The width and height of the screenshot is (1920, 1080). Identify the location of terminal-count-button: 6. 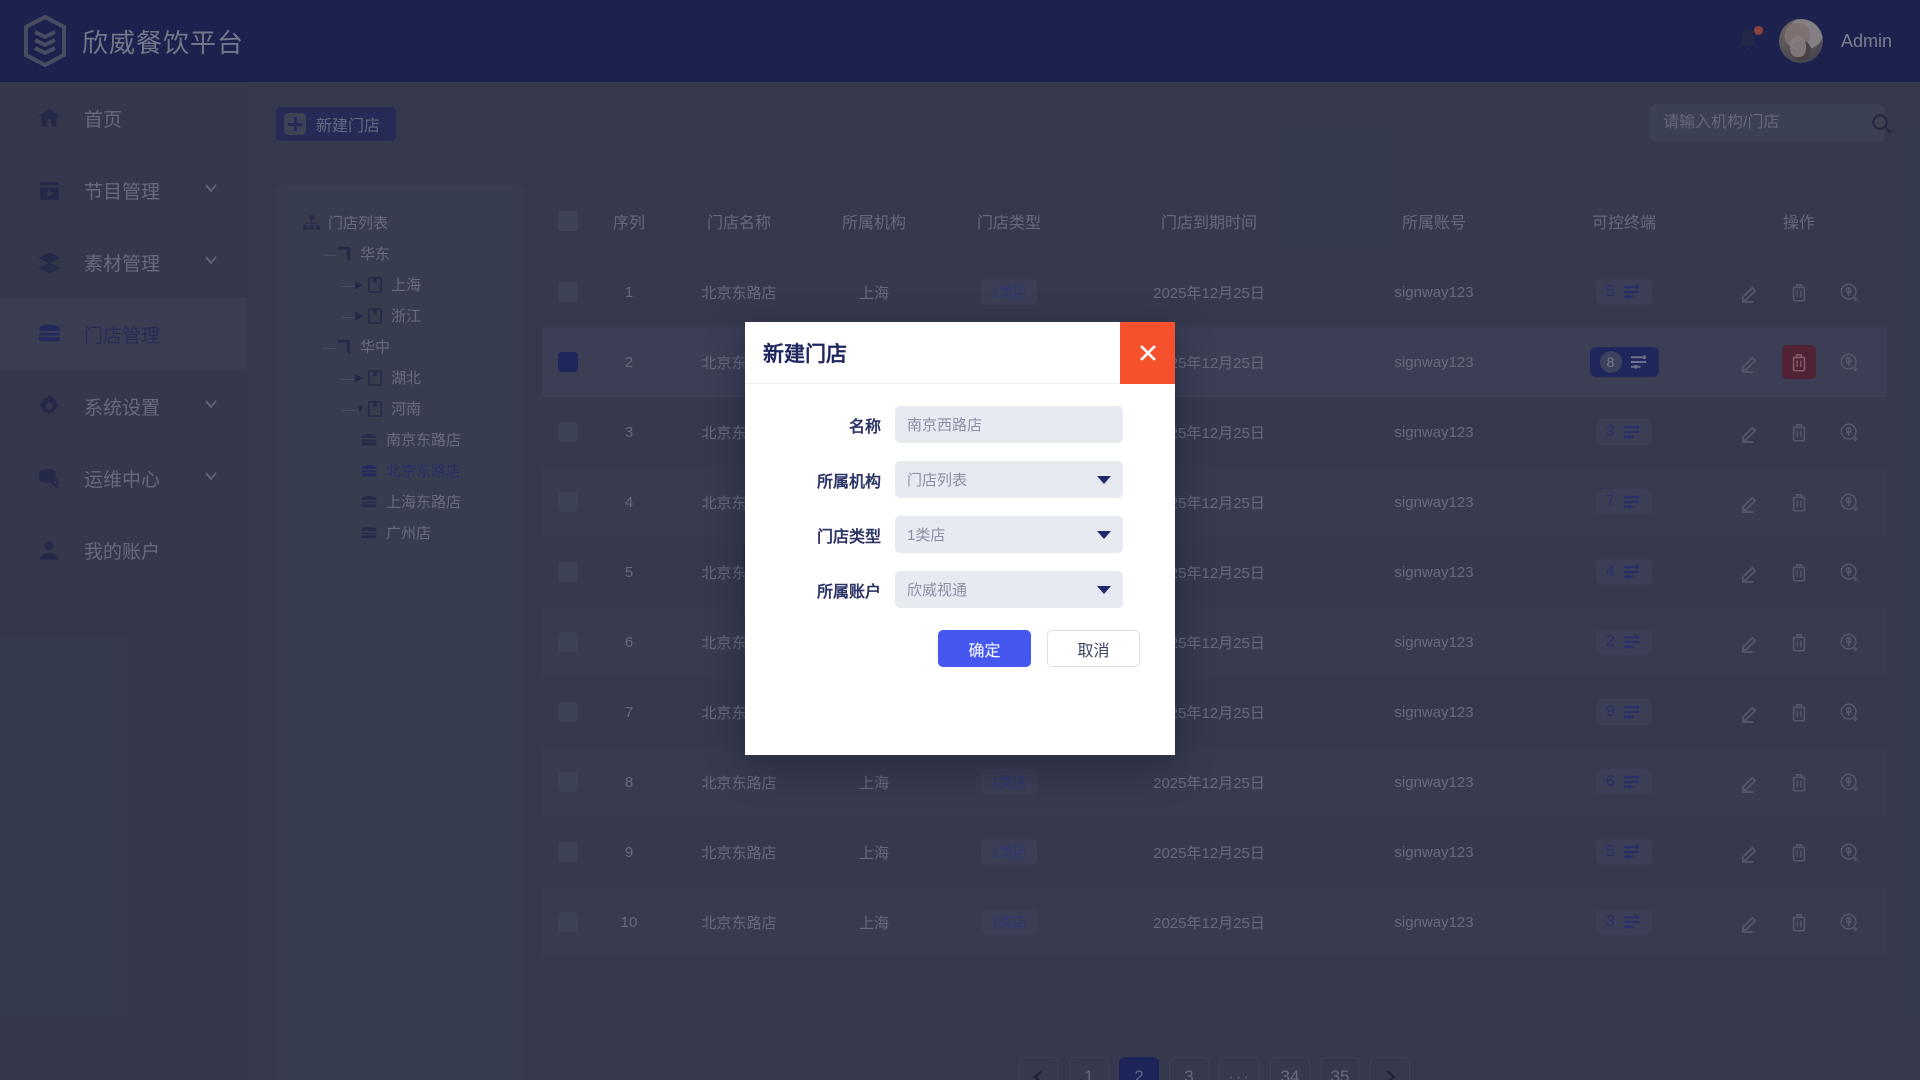
(1624, 782).